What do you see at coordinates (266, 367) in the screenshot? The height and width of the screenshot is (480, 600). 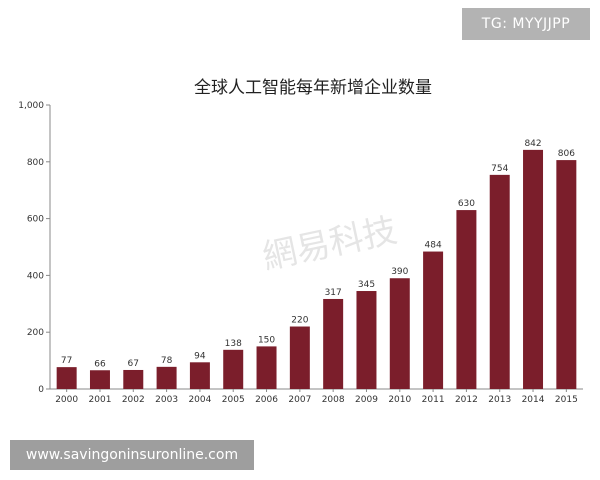 I see `bar-2006` at bounding box center [266, 367].